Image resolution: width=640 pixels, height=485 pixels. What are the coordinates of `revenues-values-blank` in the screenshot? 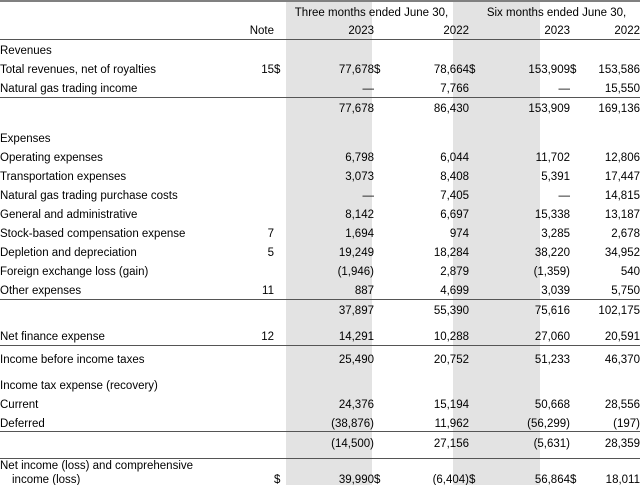 It's located at (457, 48).